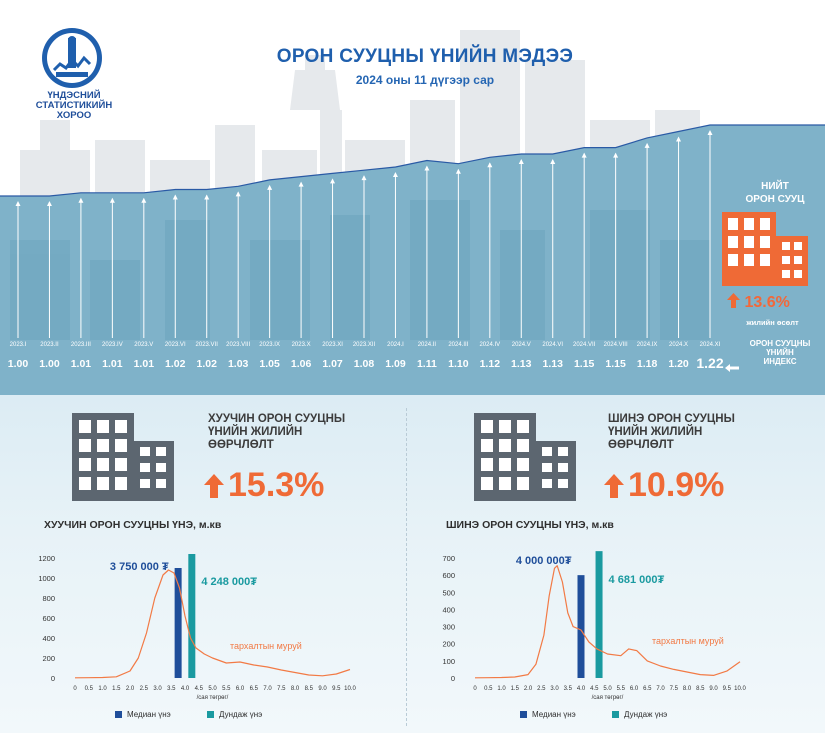 This screenshot has height=733, width=825. I want to click on old-legend: Медиан үнэ Дундаж үнэ, so click(205, 714).